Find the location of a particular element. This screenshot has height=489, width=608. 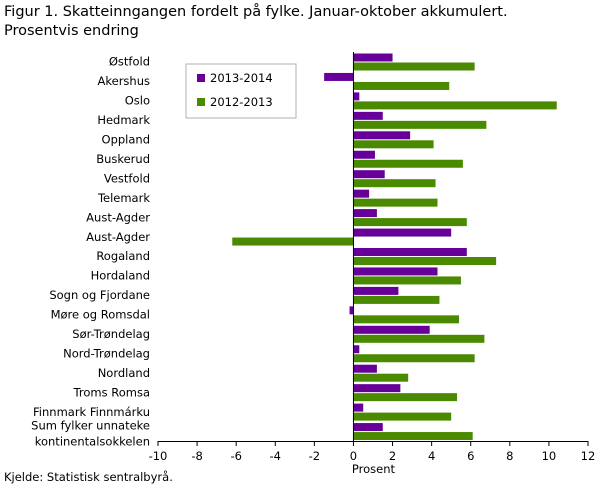

category-label-3: Hedmark is located at coordinates (123, 120).